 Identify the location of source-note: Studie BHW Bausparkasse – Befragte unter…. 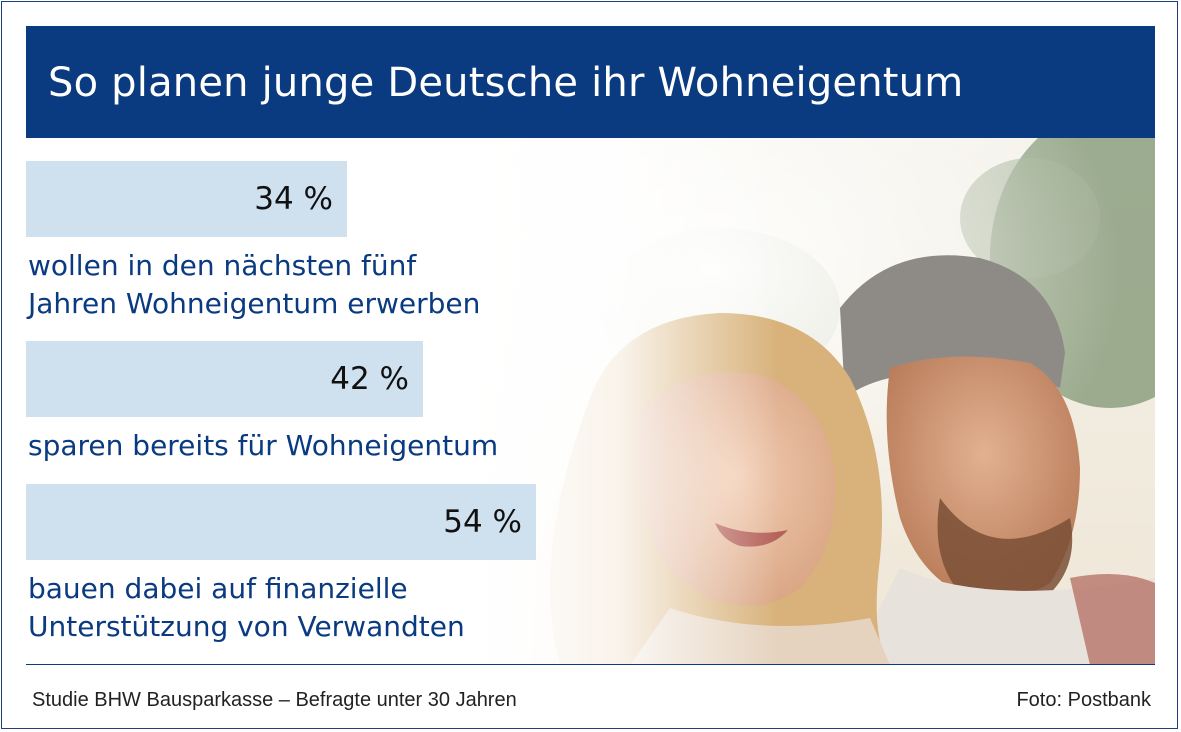
(274, 700).